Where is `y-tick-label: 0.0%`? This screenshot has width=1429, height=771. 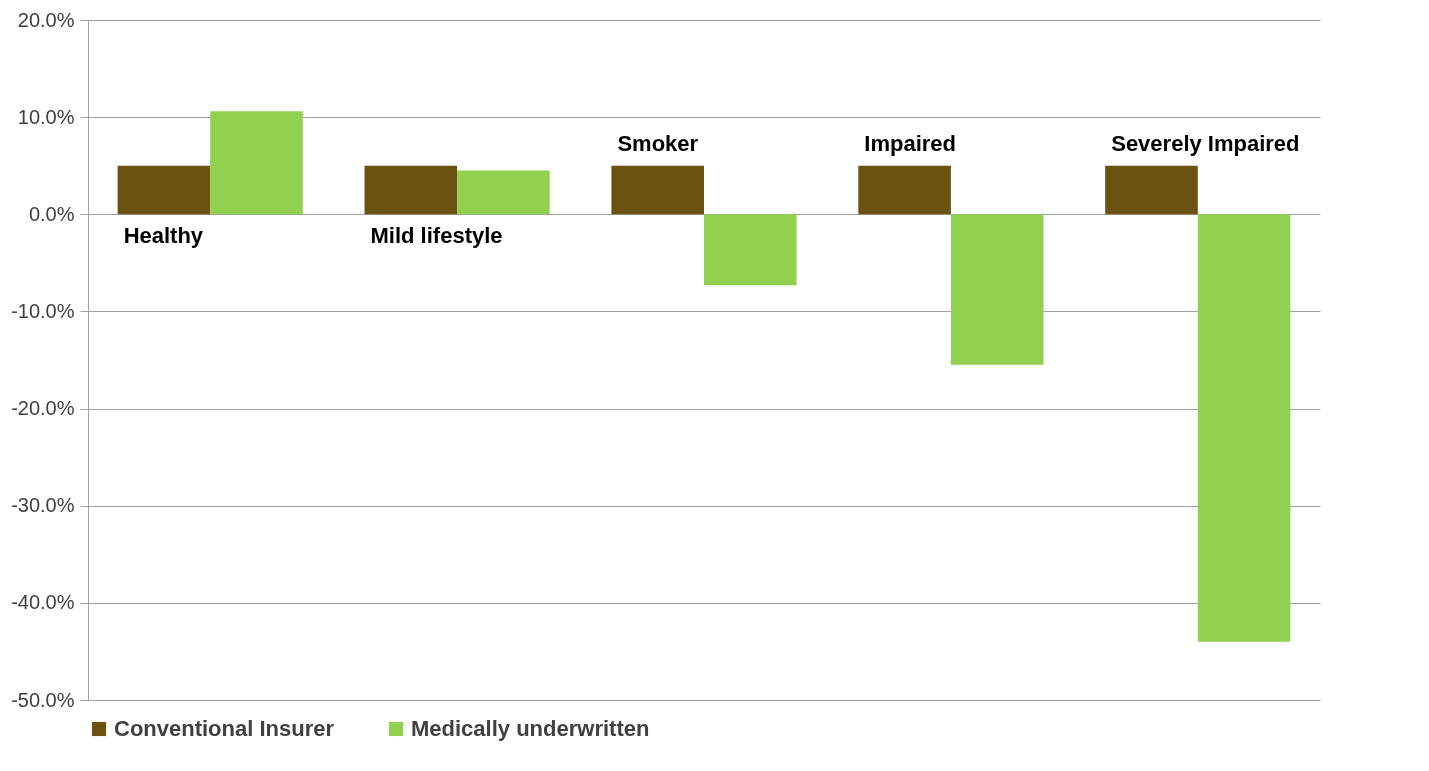
y-tick-label: 0.0% is located at coordinates (51, 213).